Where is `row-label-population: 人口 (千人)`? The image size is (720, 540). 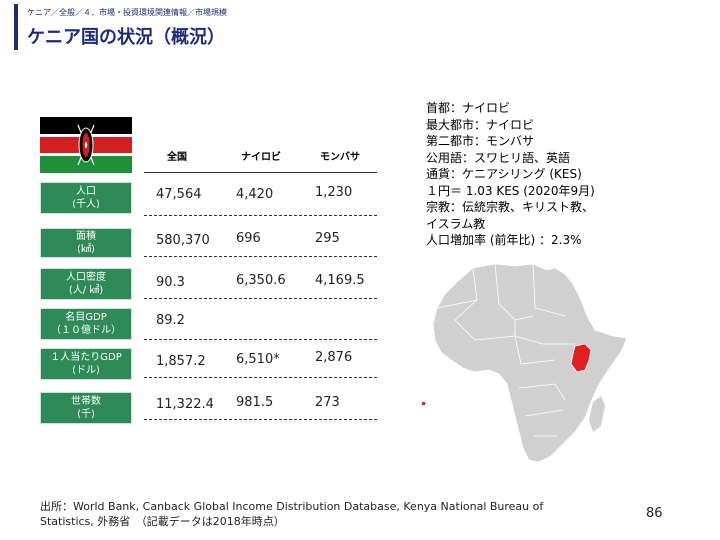 row-label-population: 人口 (千人) is located at coordinates (86, 198).